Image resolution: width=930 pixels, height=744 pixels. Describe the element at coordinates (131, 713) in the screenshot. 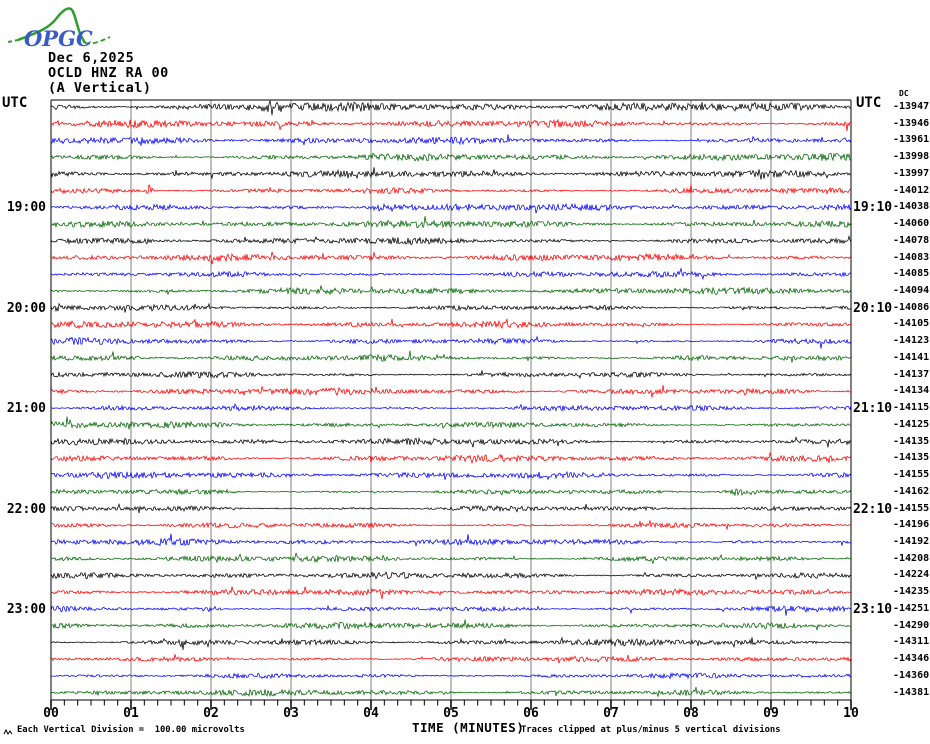

I see `x-tick-label: 01` at that location.